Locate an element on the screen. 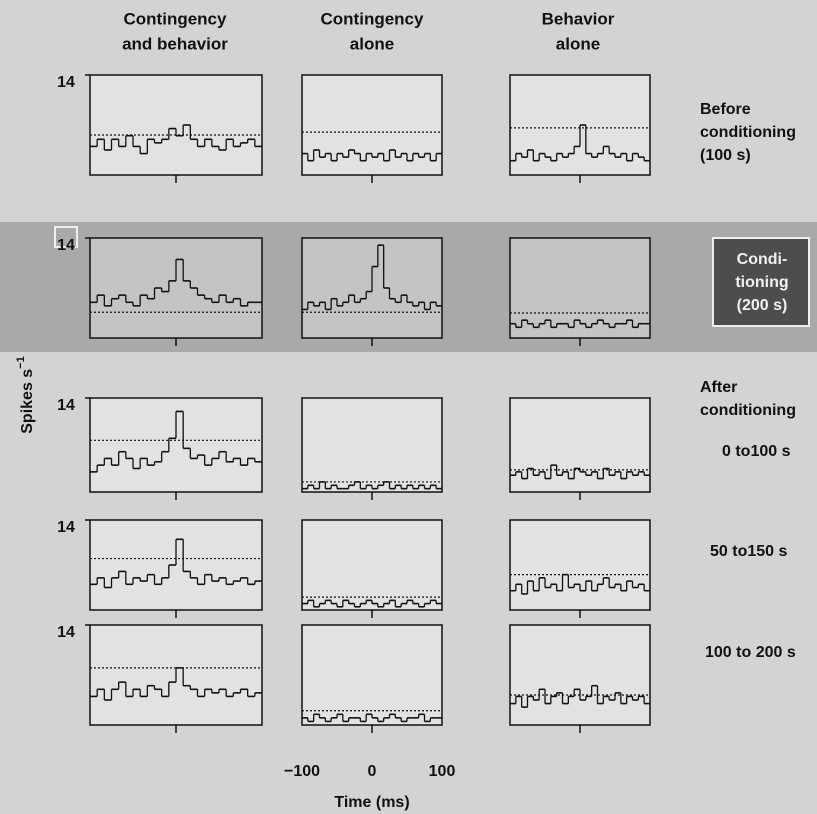  y-axis-label-text: Spikes s is located at coordinates (27, 401).